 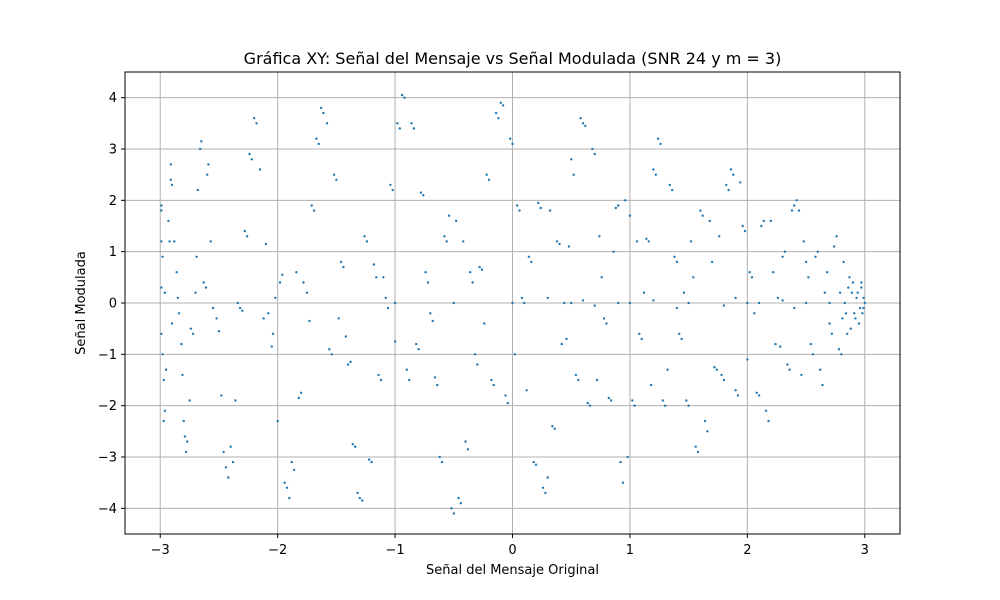 I want to click on y-tick-label: 4, so click(x=113, y=98).